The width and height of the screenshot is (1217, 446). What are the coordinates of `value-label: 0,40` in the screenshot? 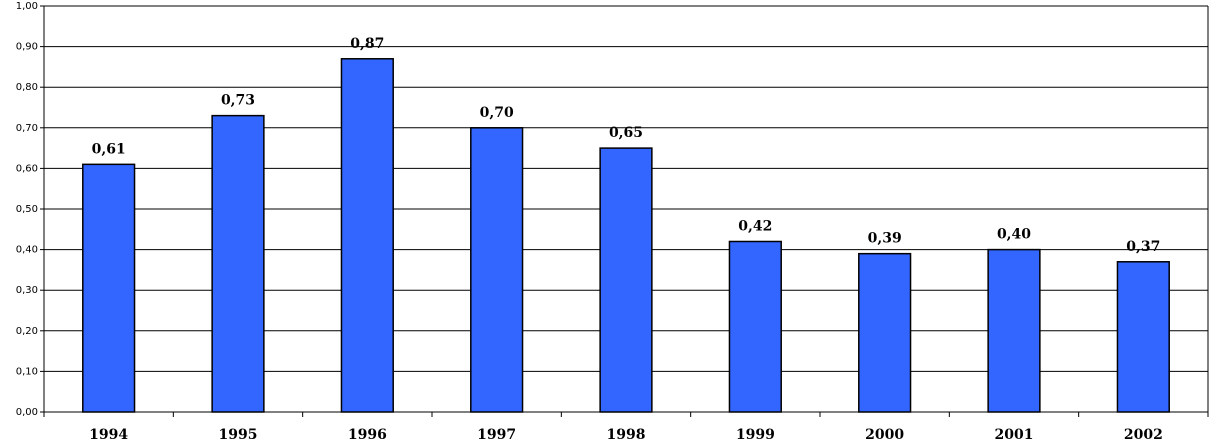 It's located at (1014, 235).